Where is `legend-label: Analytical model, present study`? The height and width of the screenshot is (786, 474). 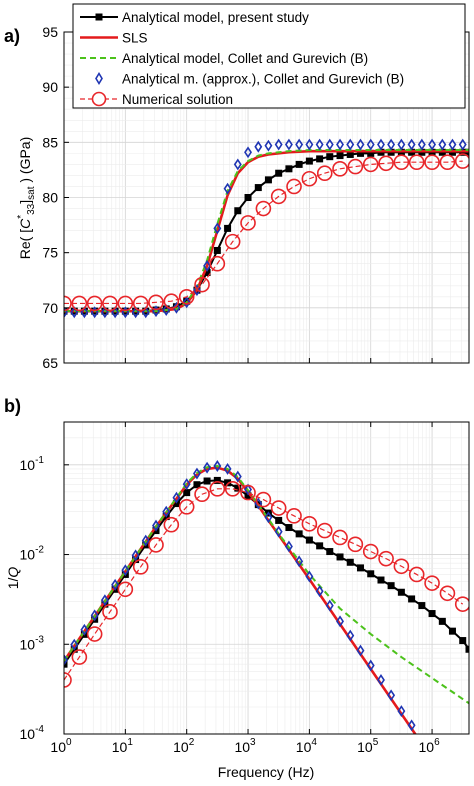
legend-label: Analytical model, present study is located at coordinates (215, 17).